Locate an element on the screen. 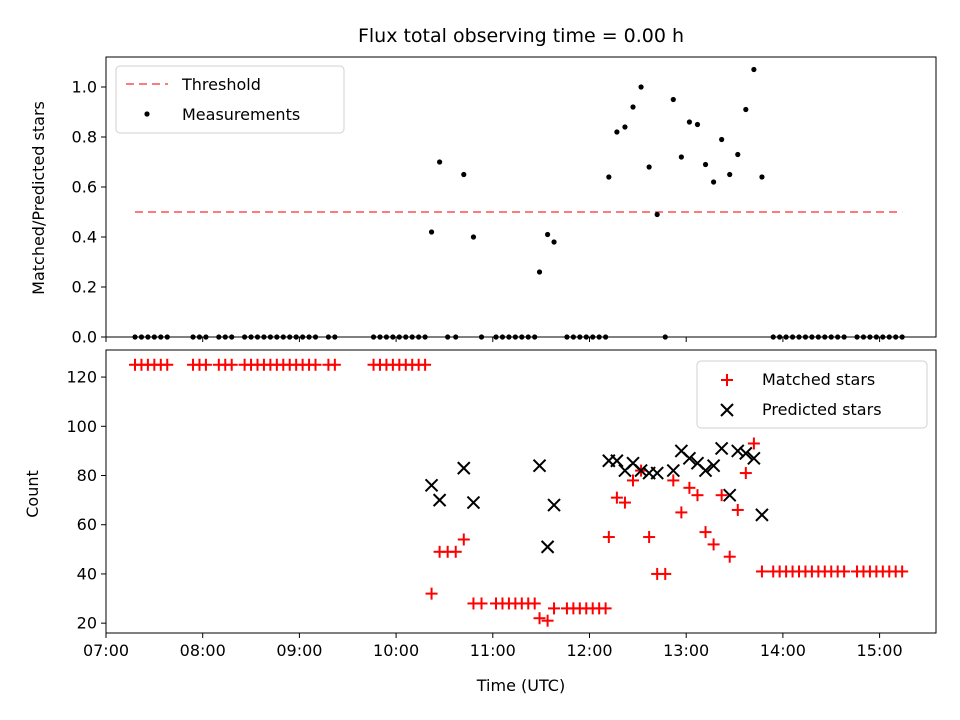 The image size is (960, 720). bottom-x-axis-label: Time (UTC) is located at coordinates (520, 685).